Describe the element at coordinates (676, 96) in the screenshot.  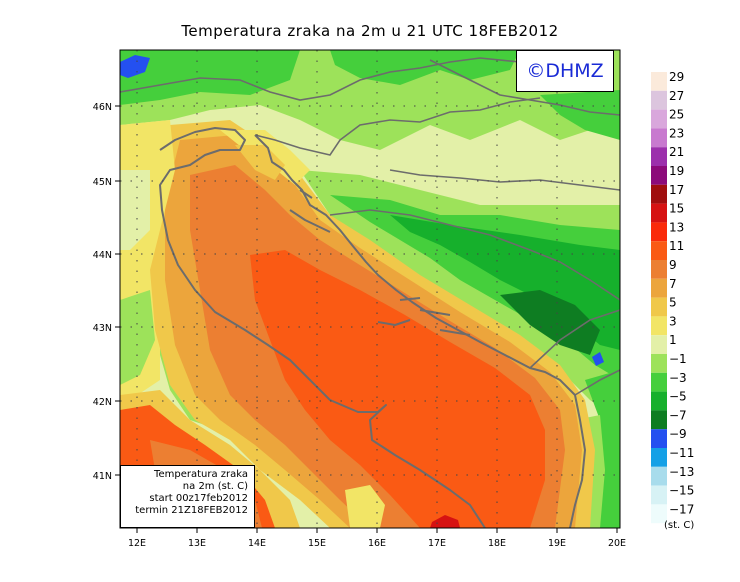
I see `colorbar-label: 27` at that location.